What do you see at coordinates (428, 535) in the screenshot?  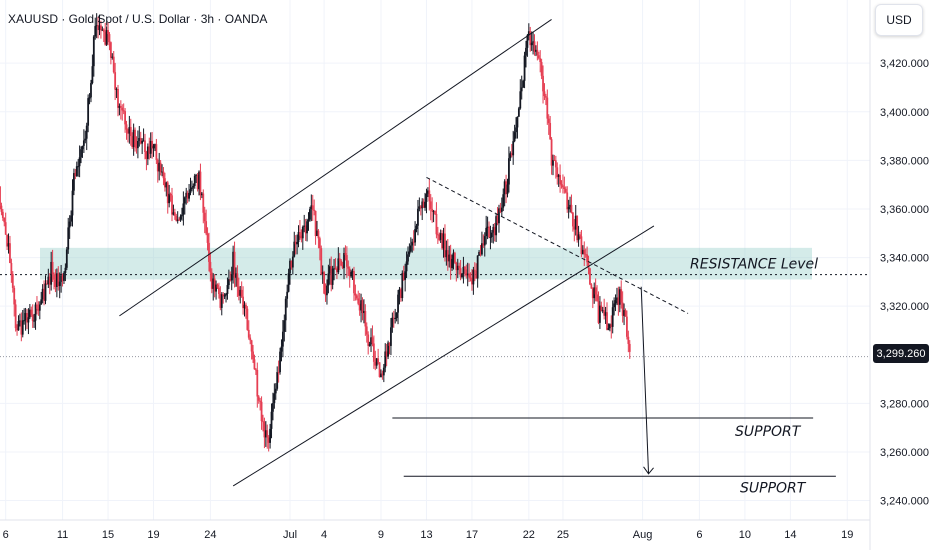 I see `time-axis: 6 11 15 19 24 Jul 4 9 13 17 22 25 Aug 6 10 14 19` at bounding box center [428, 535].